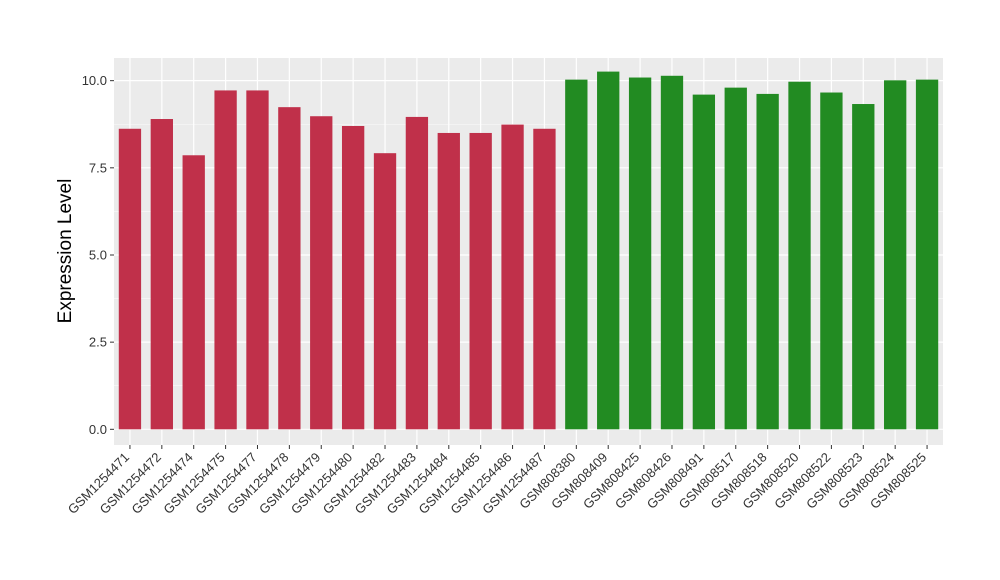  What do you see at coordinates (94, 80) in the screenshot?
I see `y-tick-label: 10.0` at bounding box center [94, 80].